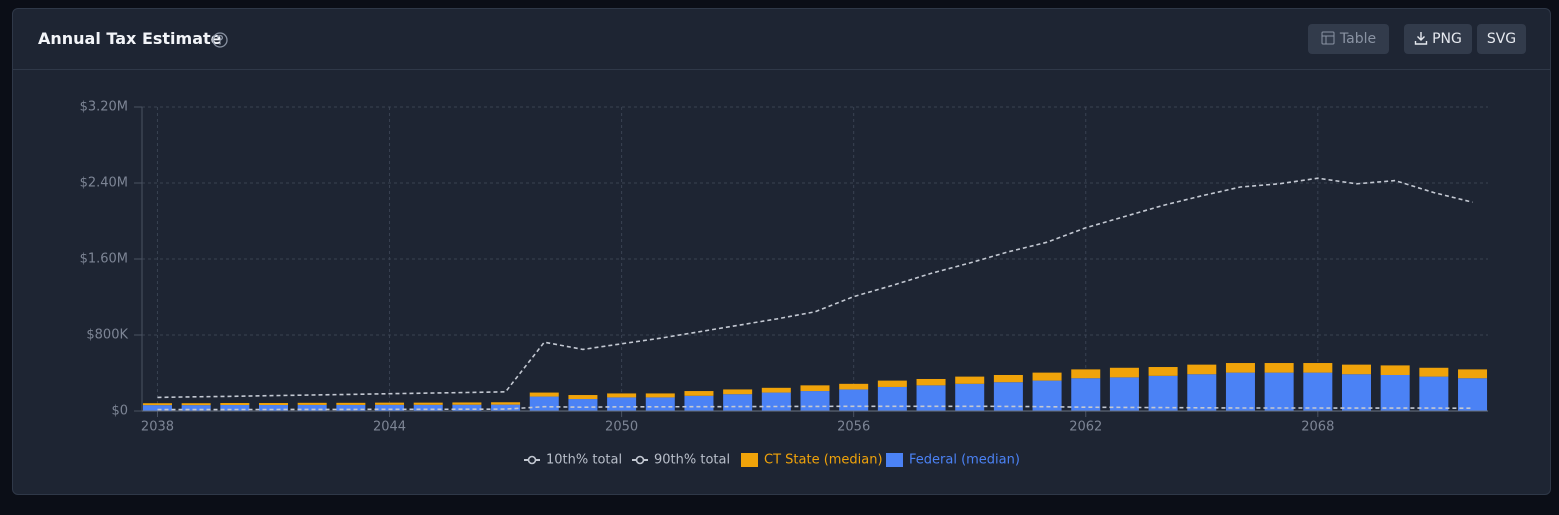 The width and height of the screenshot is (1559, 515). What do you see at coordinates (104, 107) in the screenshot?
I see `y-tick-label: $3.20M` at bounding box center [104, 107].